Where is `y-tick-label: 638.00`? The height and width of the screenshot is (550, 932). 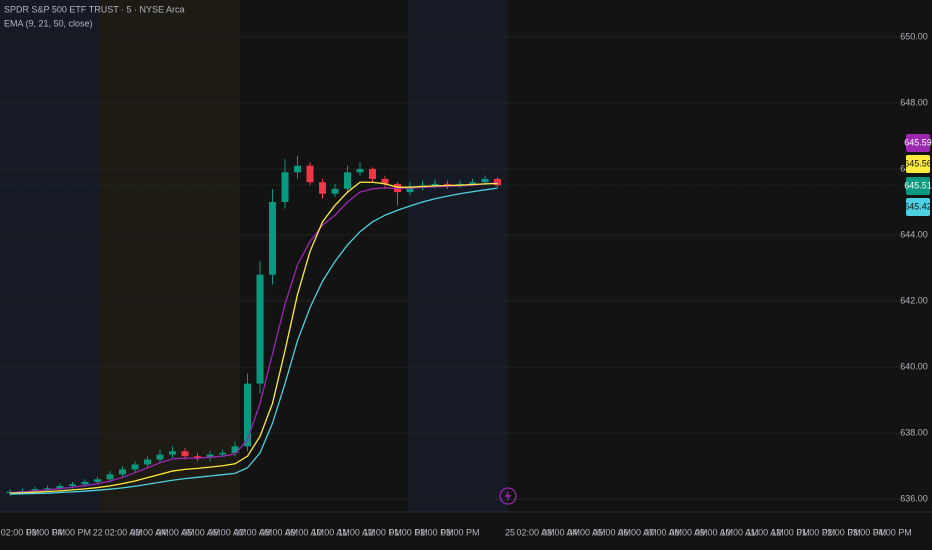 y-tick-label: 638.00 is located at coordinates (914, 432).